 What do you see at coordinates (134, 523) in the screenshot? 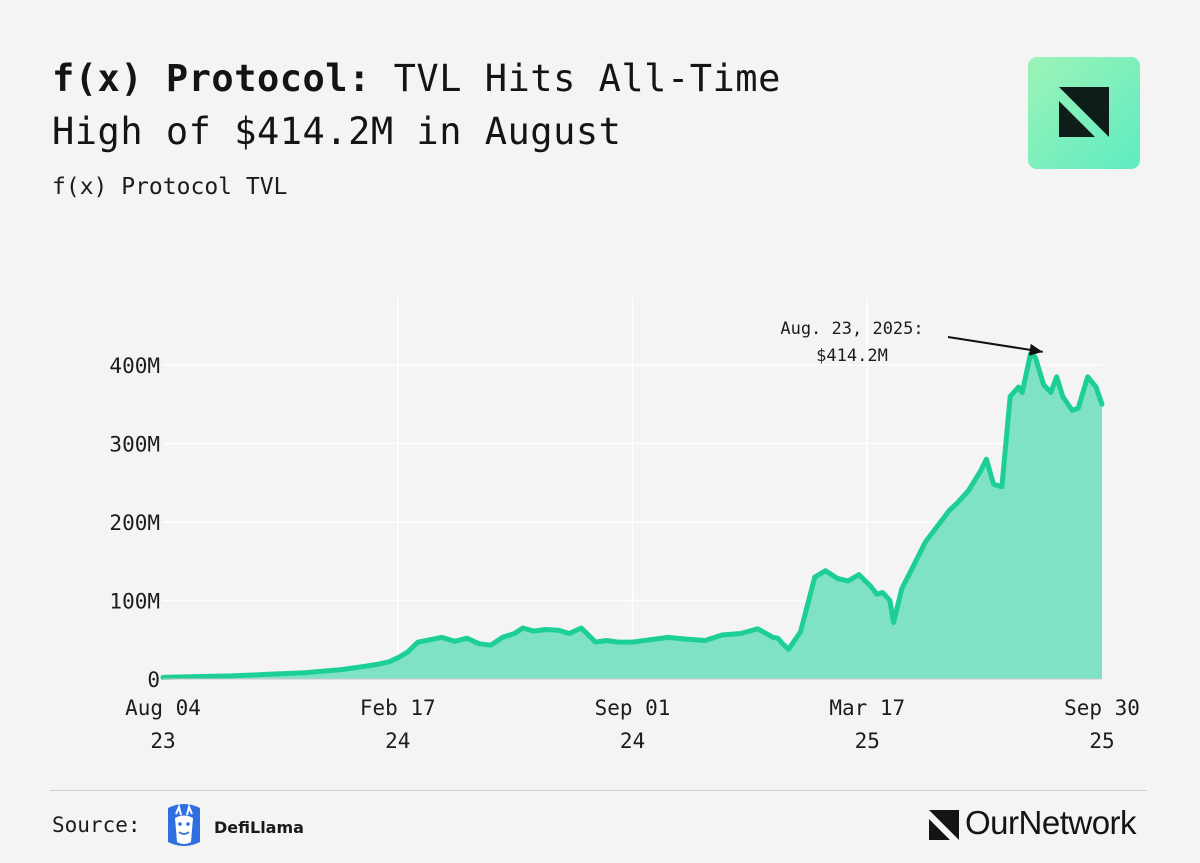
I see `y-tick-label: 200M` at bounding box center [134, 523].